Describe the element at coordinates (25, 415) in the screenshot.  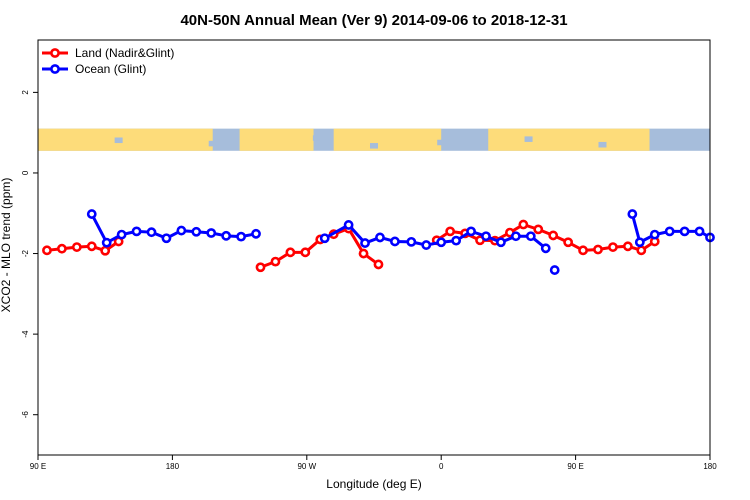
I see `y-tick-label: -6` at that location.